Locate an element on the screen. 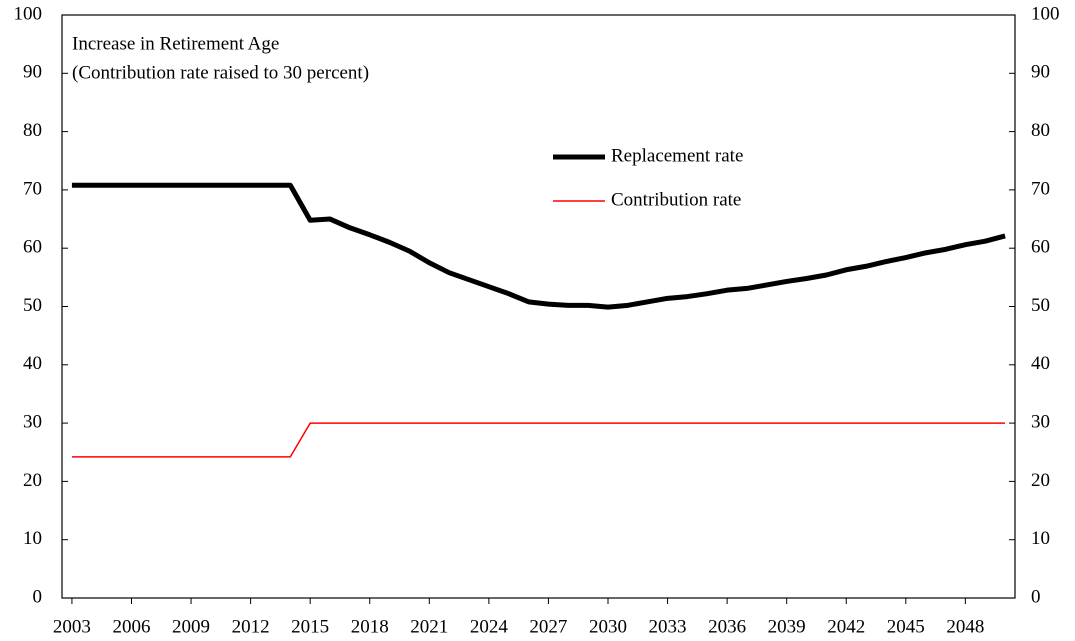 The width and height of the screenshot is (1075, 641). x-tick-label: 2036 is located at coordinates (727, 626).